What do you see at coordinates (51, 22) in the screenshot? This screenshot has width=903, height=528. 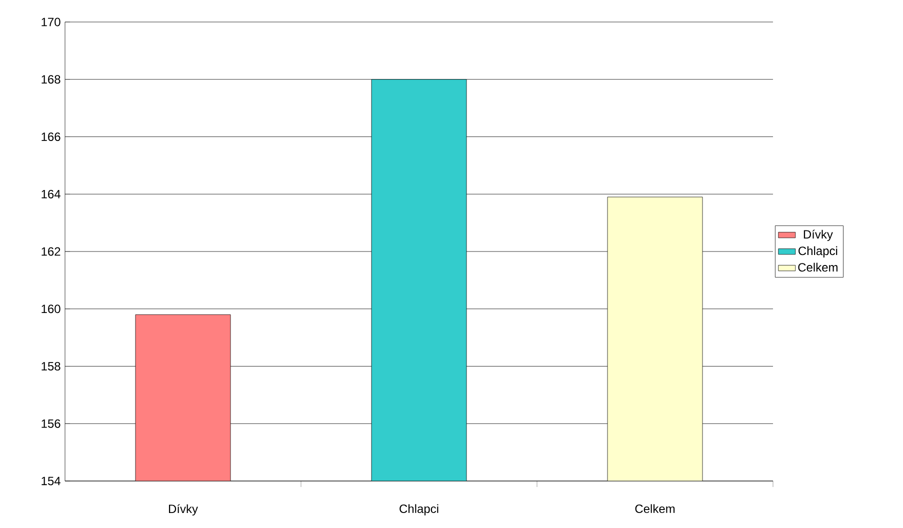 I see `y-tick-label: 170` at bounding box center [51, 22].